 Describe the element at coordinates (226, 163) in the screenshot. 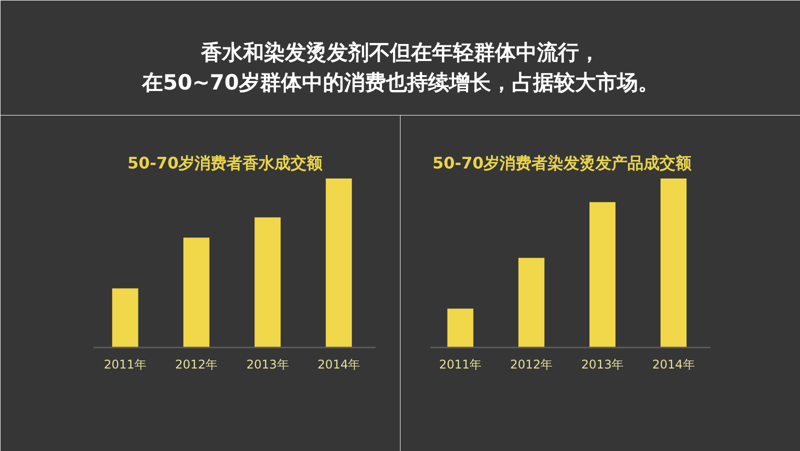

I see `chart-title: 50-70岁消费者香水成交额` at that location.